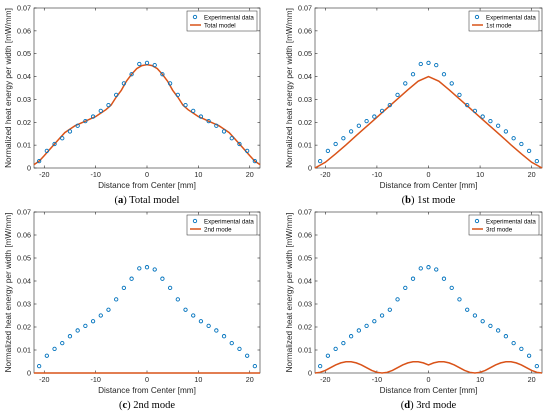 The height and width of the screenshot is (417, 550). I want to click on panel-caption: (d) 3rd mode, so click(429, 405).